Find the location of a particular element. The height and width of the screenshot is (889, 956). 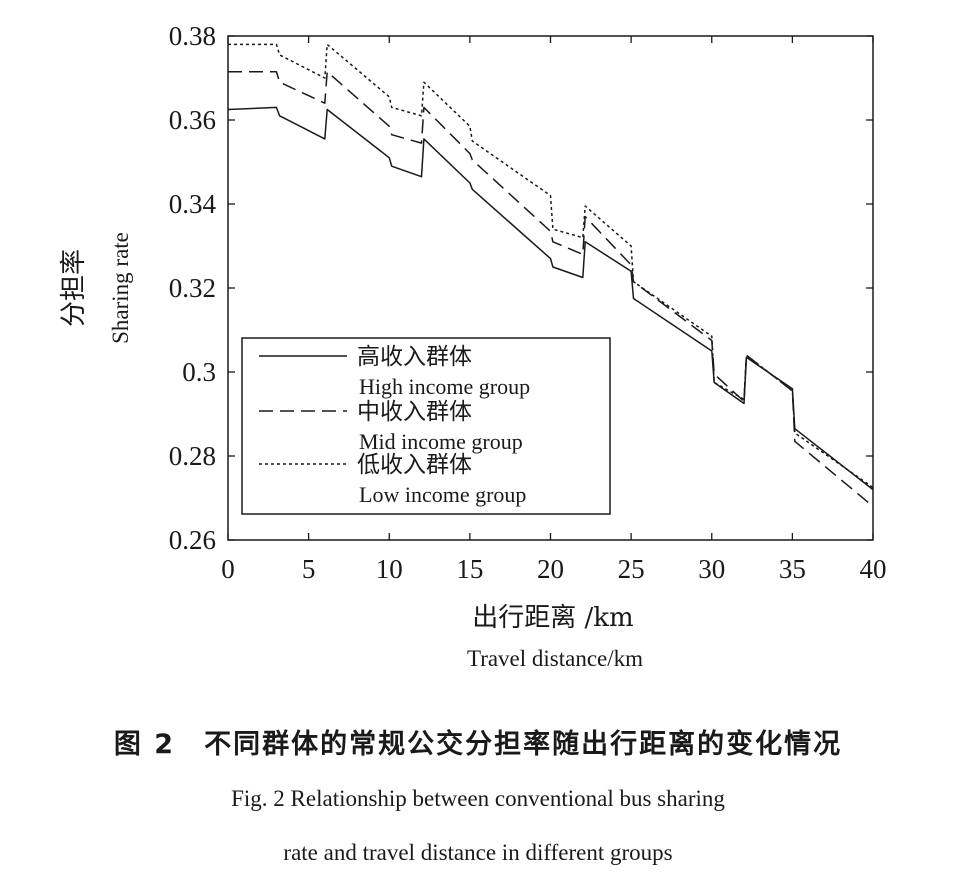

legend-label-mid-zh: 中收入群体 is located at coordinates (414, 412).